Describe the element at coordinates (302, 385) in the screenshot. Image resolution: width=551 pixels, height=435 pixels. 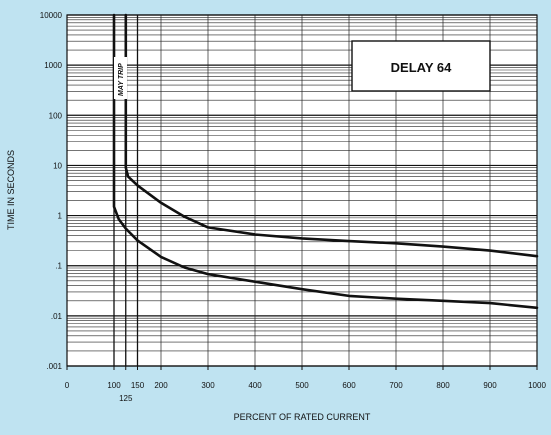
I see `x-tick-label: 500` at that location.